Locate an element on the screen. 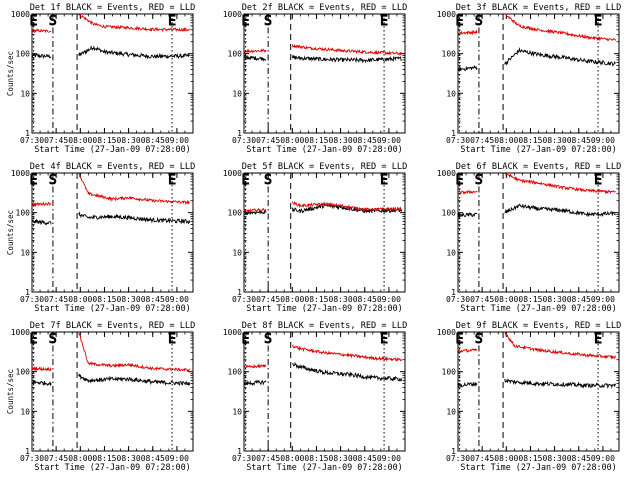 This screenshot has height=480, width=640. panel-title: Det 1f BLACK = Events, RED = LLD is located at coordinates (113, 8).